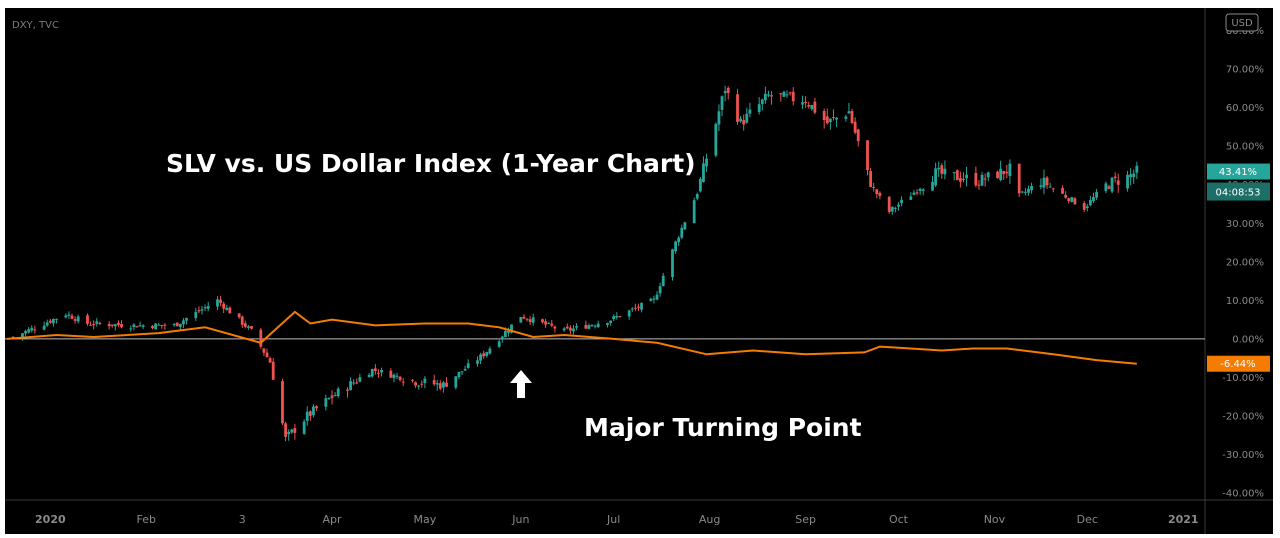  I want to click on symbol-label: DXY, TVC, so click(35, 25).